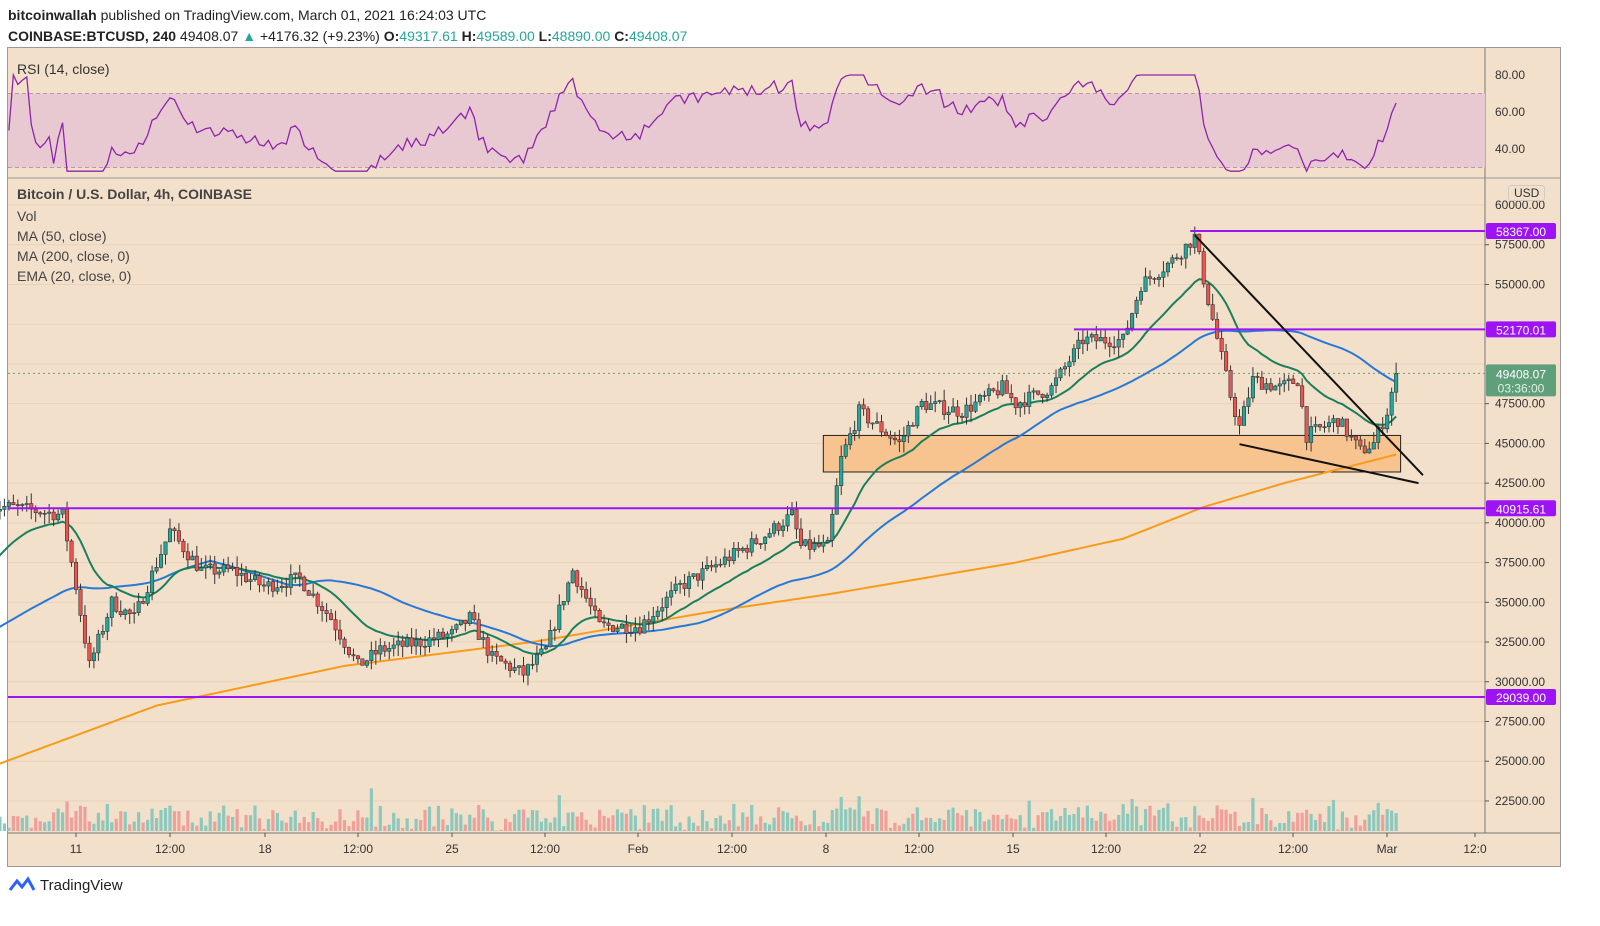  What do you see at coordinates (1112, 453) in the screenshot?
I see `support-zone` at bounding box center [1112, 453].